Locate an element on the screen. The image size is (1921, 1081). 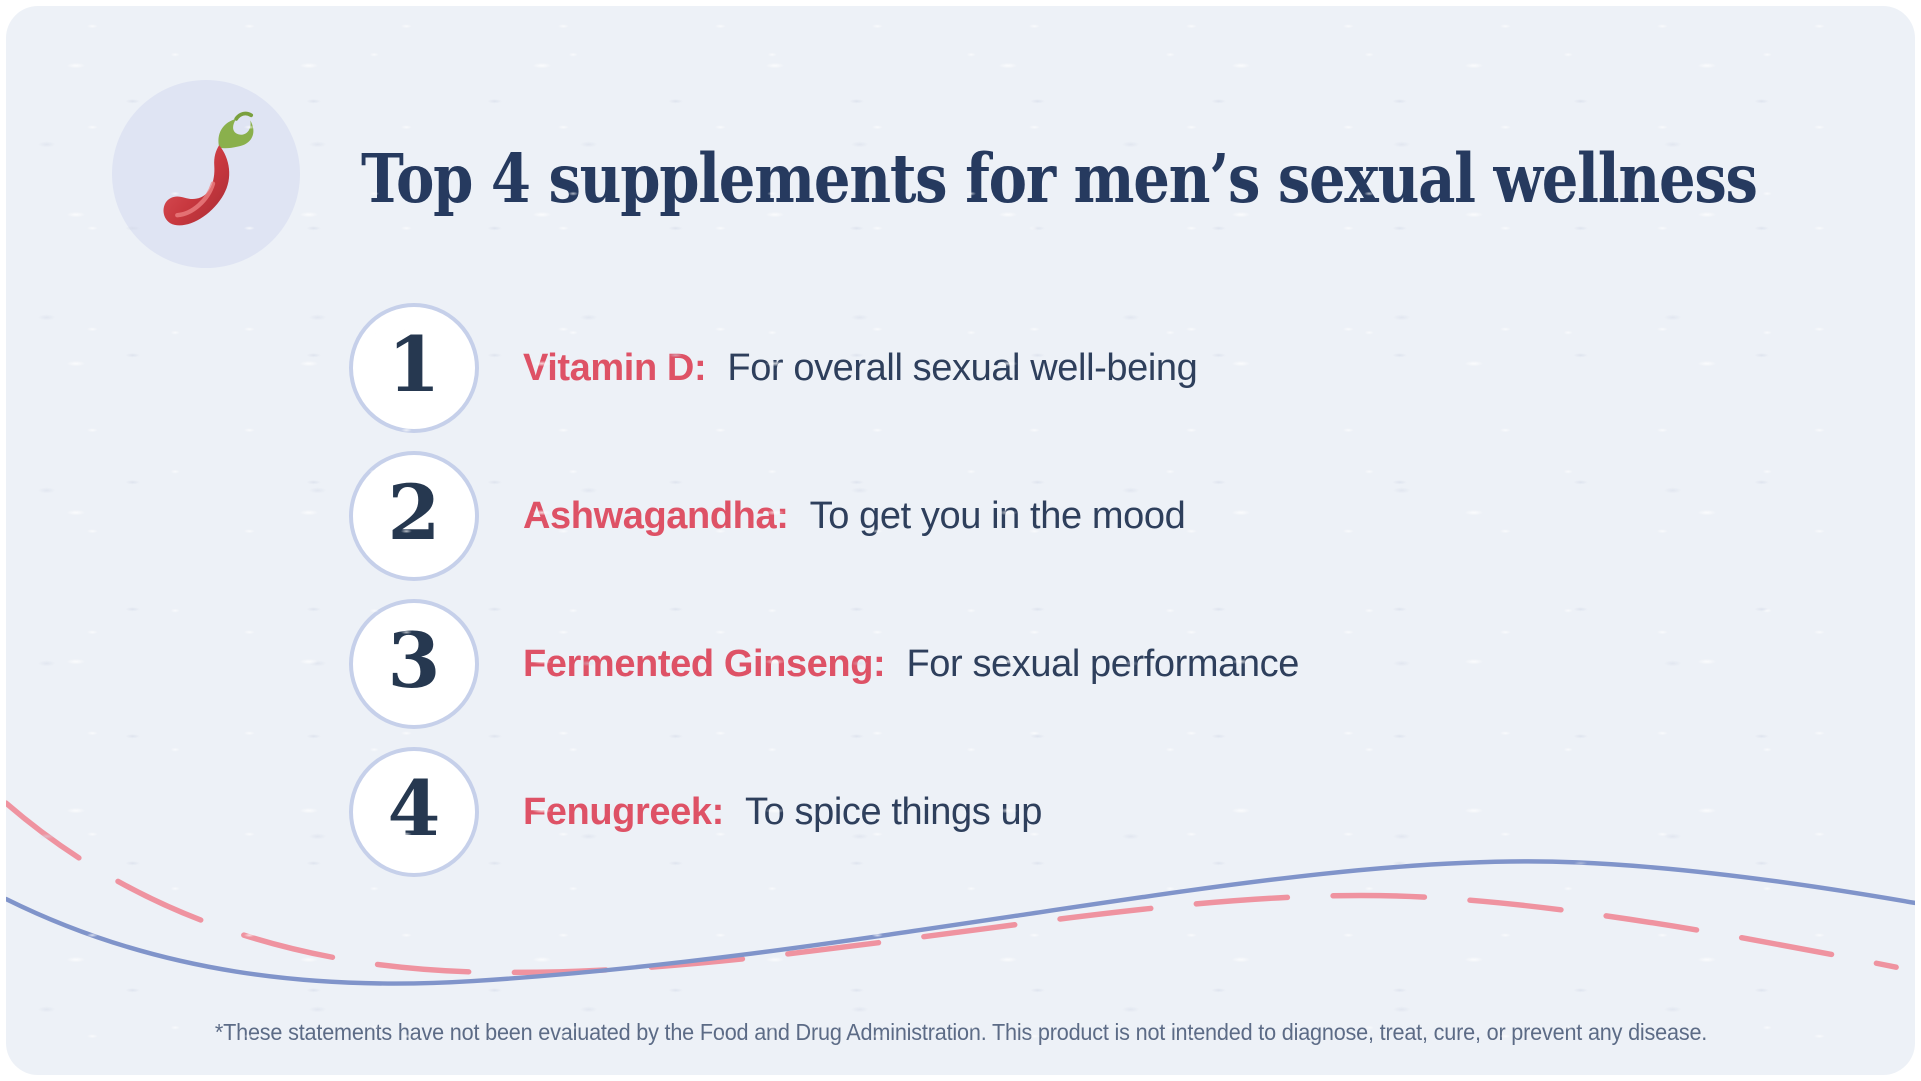
supplement-name: Fenugreek: is located at coordinates (623, 811).